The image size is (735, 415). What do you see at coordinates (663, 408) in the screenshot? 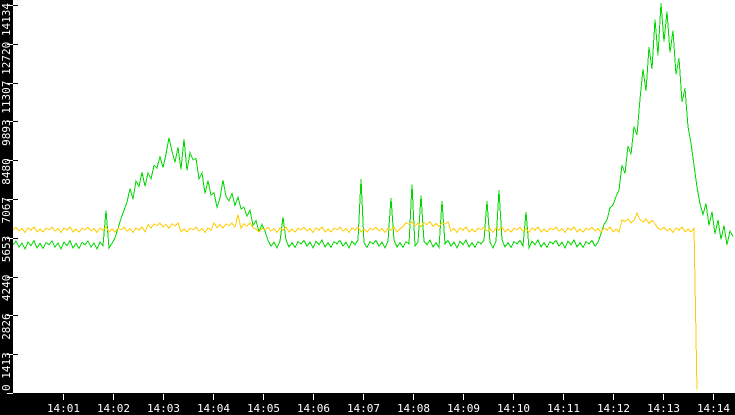
I see `x-axis-label: 14:13` at bounding box center [663, 408].